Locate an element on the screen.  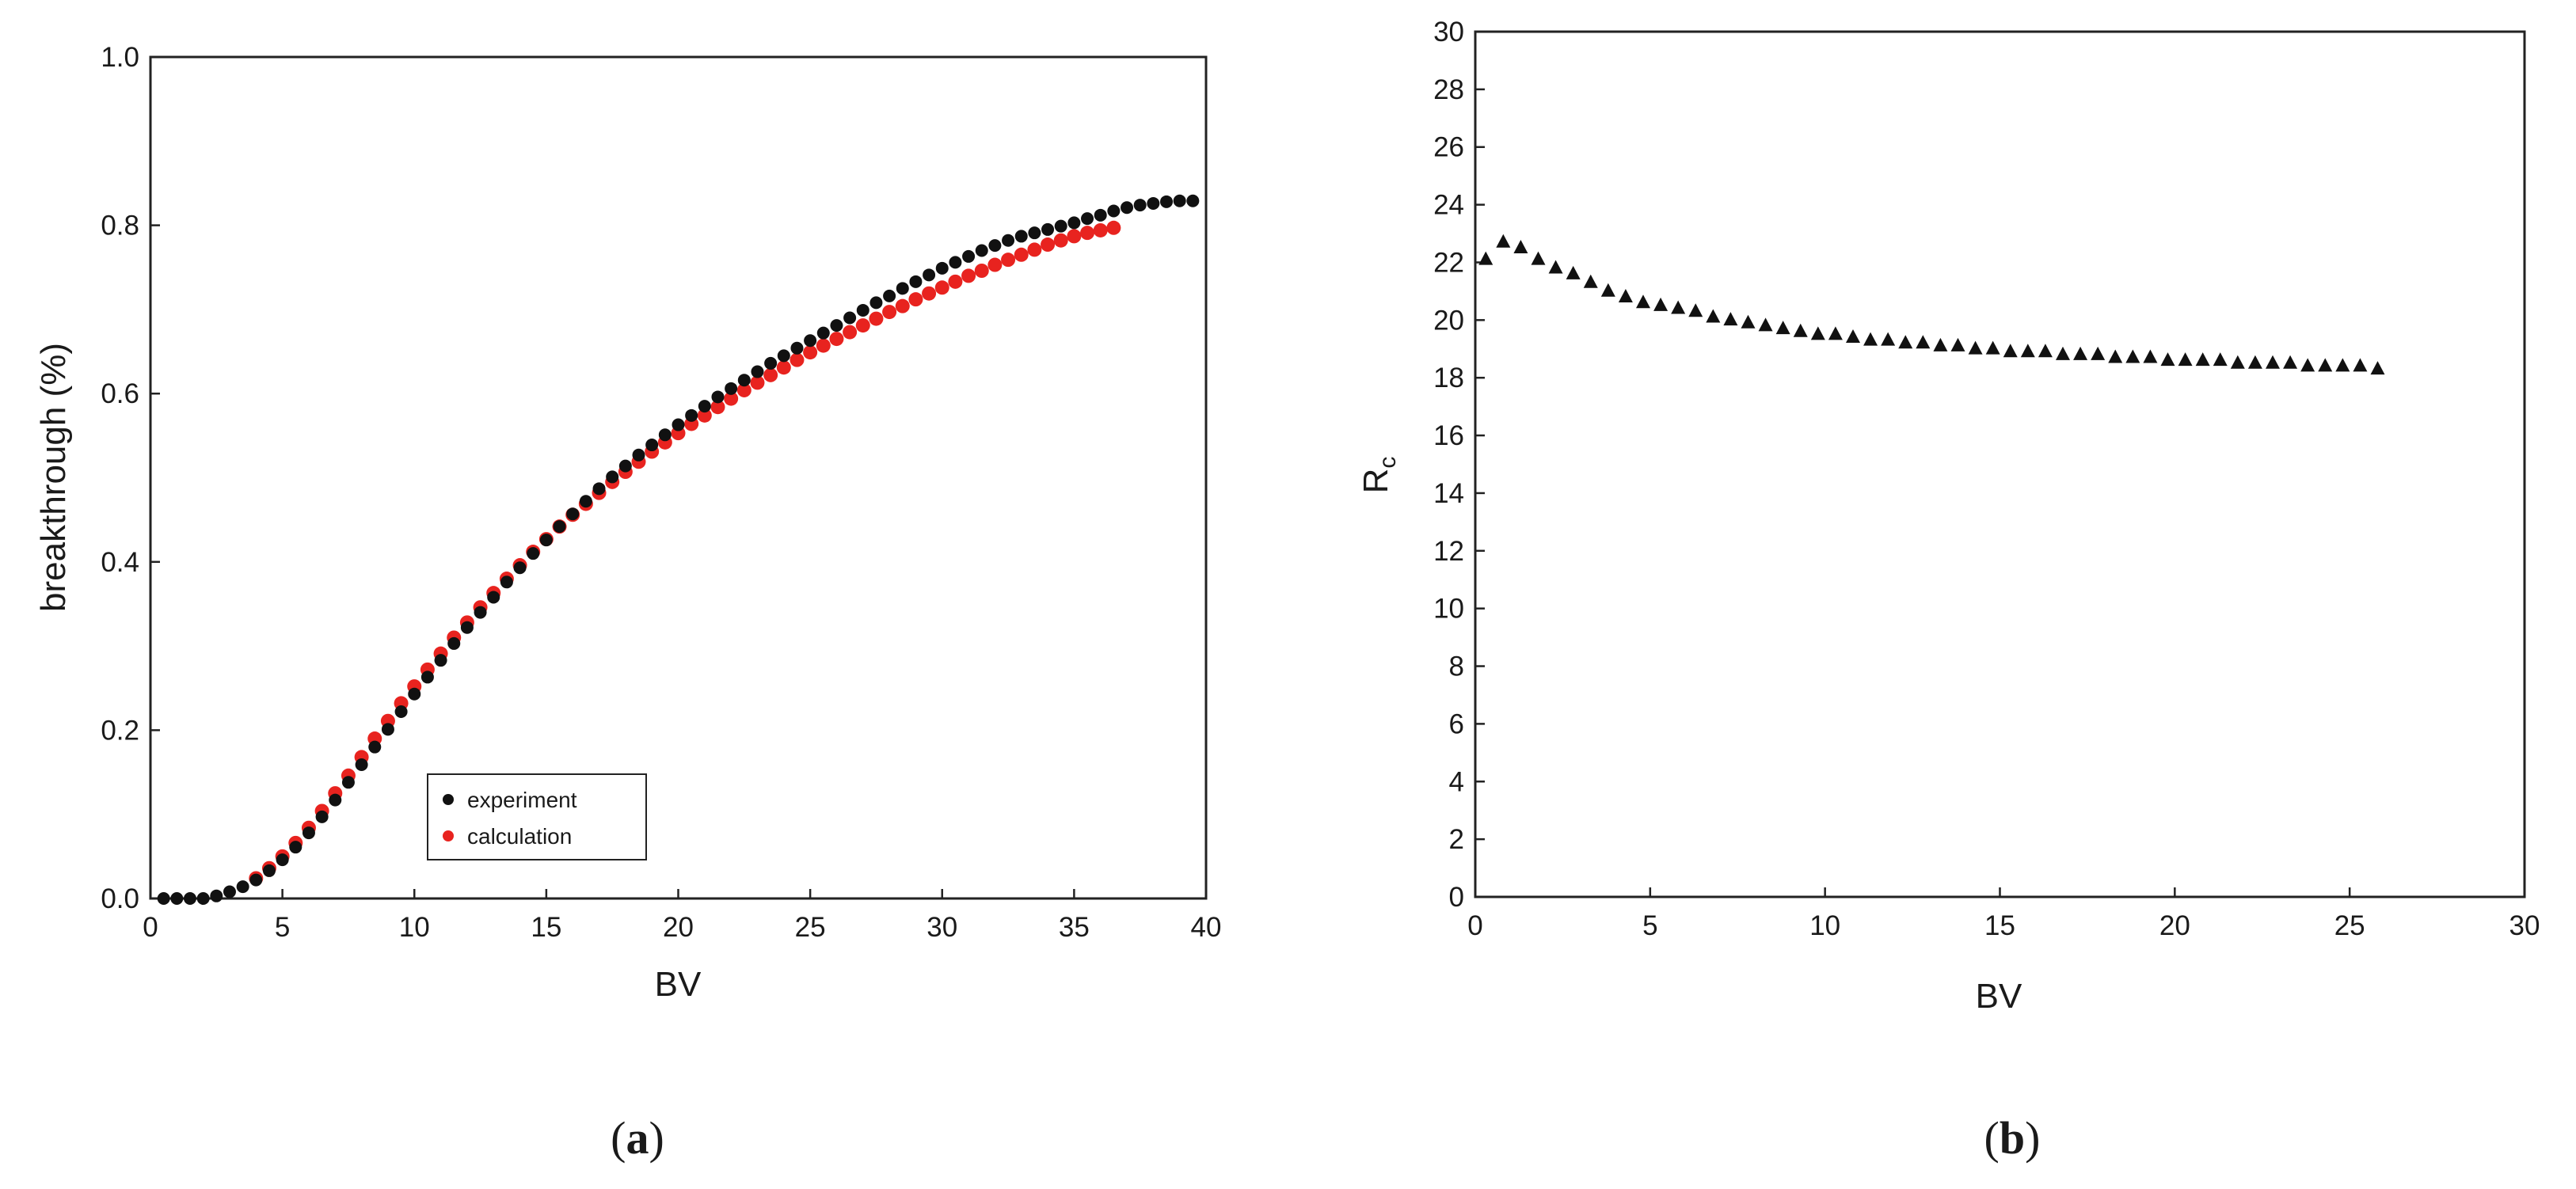
chart-b-y-tick-label: 26 is located at coordinates (1448, 148).